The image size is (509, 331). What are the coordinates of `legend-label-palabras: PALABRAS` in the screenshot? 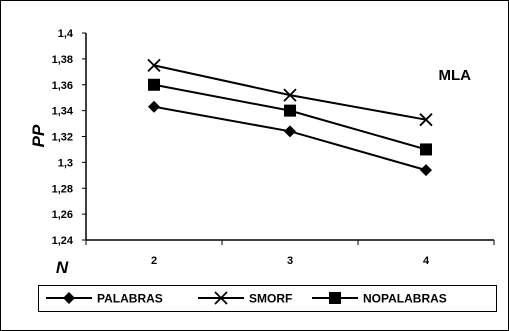 It's located at (130, 299).